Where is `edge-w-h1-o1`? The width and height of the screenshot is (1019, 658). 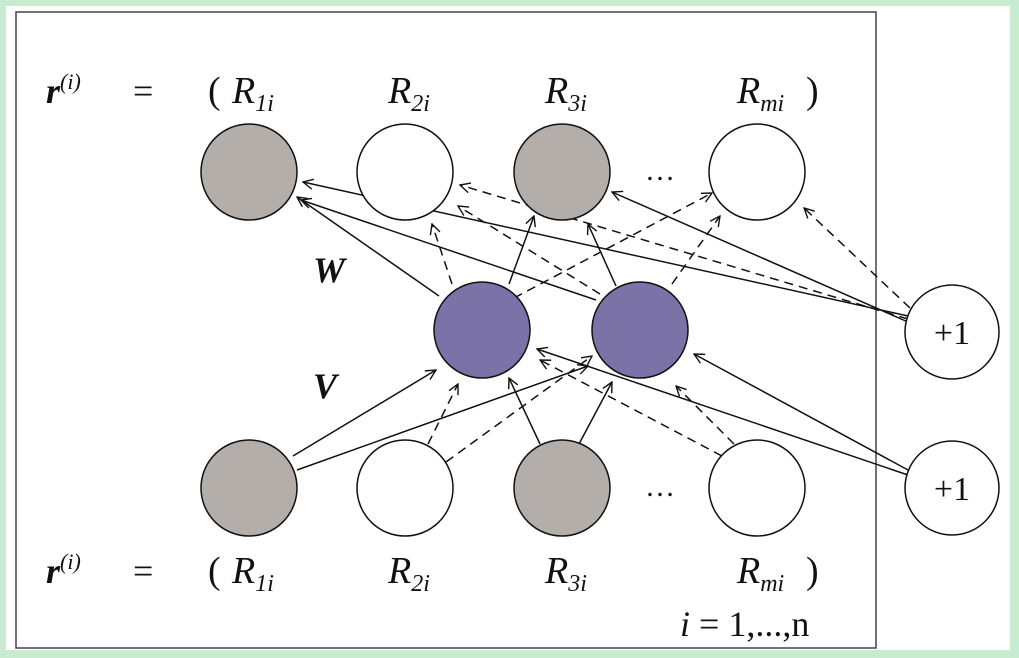 edge-w-h1-o1 is located at coordinates (368, 247).